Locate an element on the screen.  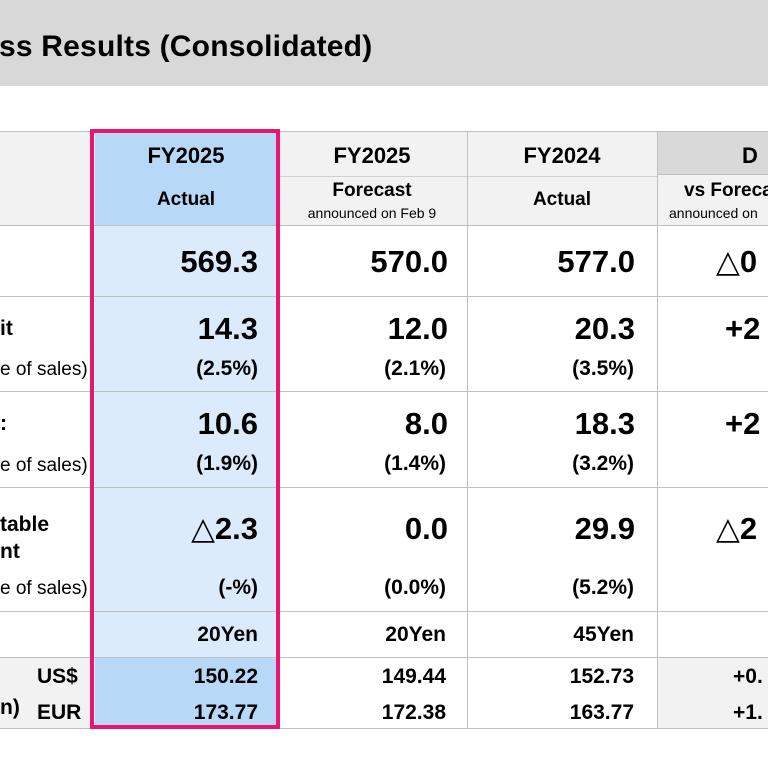
header-fy2025-actual is located at coordinates (186, 178).